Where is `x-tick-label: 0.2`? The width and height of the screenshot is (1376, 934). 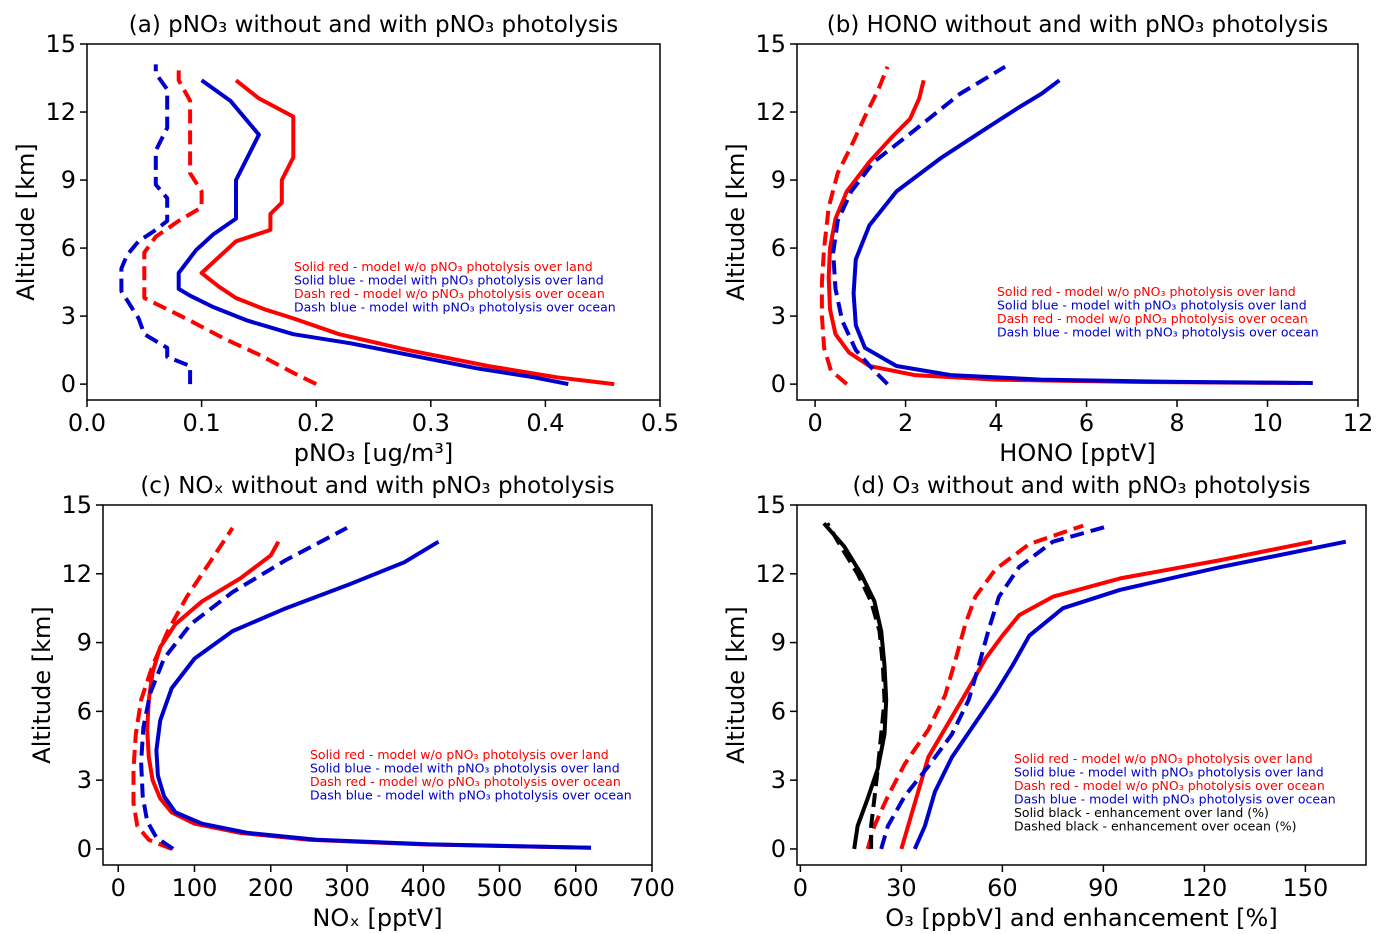
x-tick-label: 0.2 is located at coordinates (316, 423).